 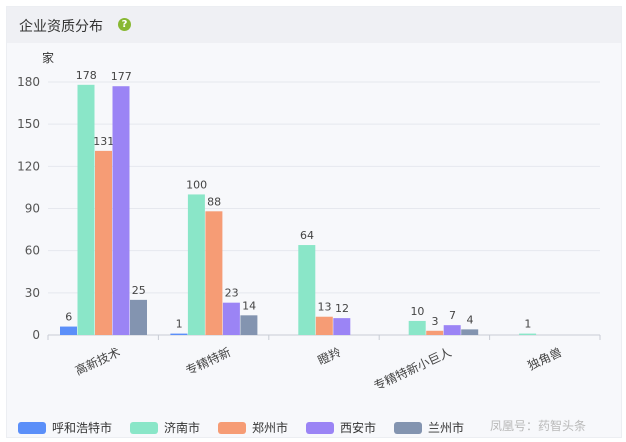 What do you see at coordinates (412, 368) in the screenshot?
I see `x-tick-label: 专精特新小巨人` at bounding box center [412, 368].